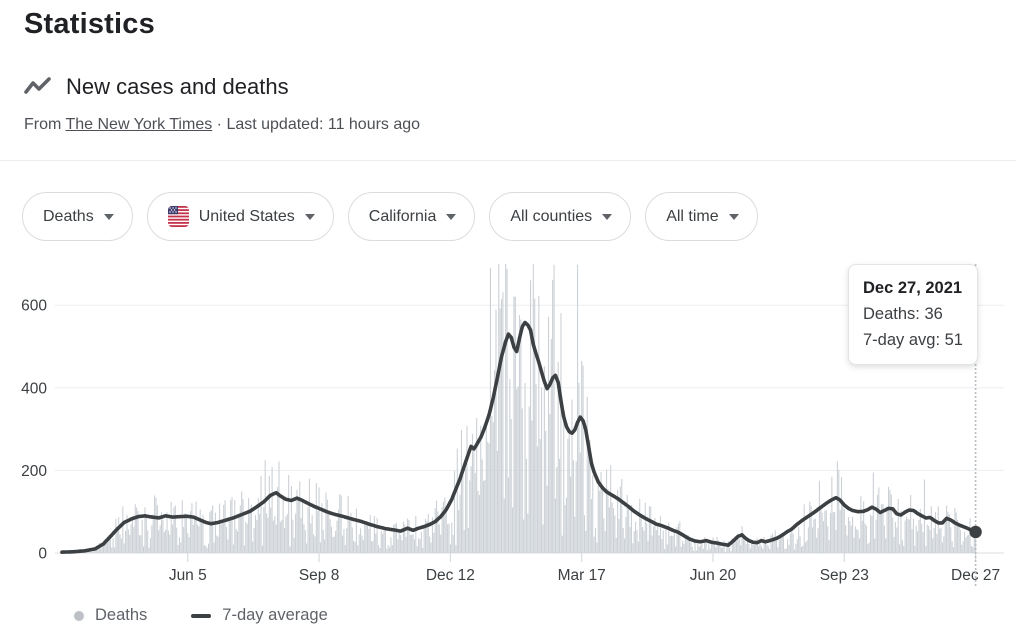 The width and height of the screenshot is (1016, 625). I want to click on x-axis-label: Sep 8, so click(319, 575).